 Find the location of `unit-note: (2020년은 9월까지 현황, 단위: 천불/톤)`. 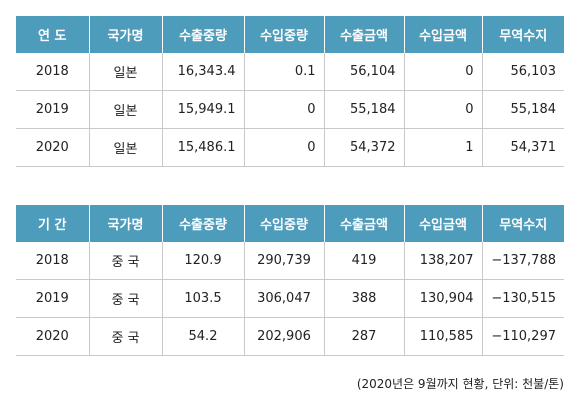

unit-note: (2020년은 9월까지 현황, 단위: 천불/톤) is located at coordinates (460, 384).